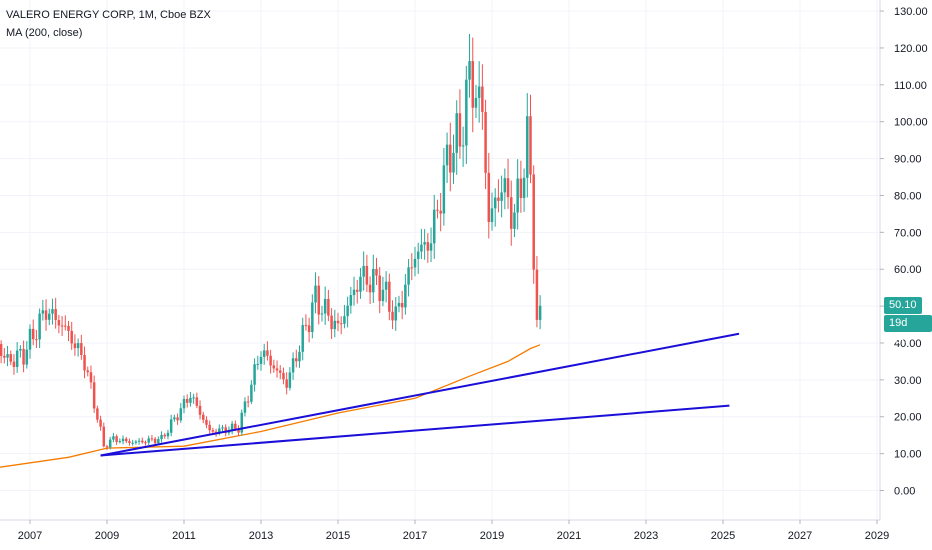 This screenshot has width=932, height=550. I want to click on time-tick-label: 2029, so click(877, 536).